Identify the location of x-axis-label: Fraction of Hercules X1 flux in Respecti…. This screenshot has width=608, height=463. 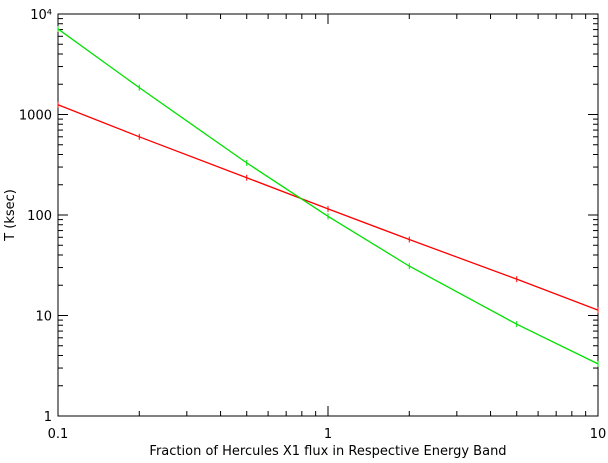
(327, 451).